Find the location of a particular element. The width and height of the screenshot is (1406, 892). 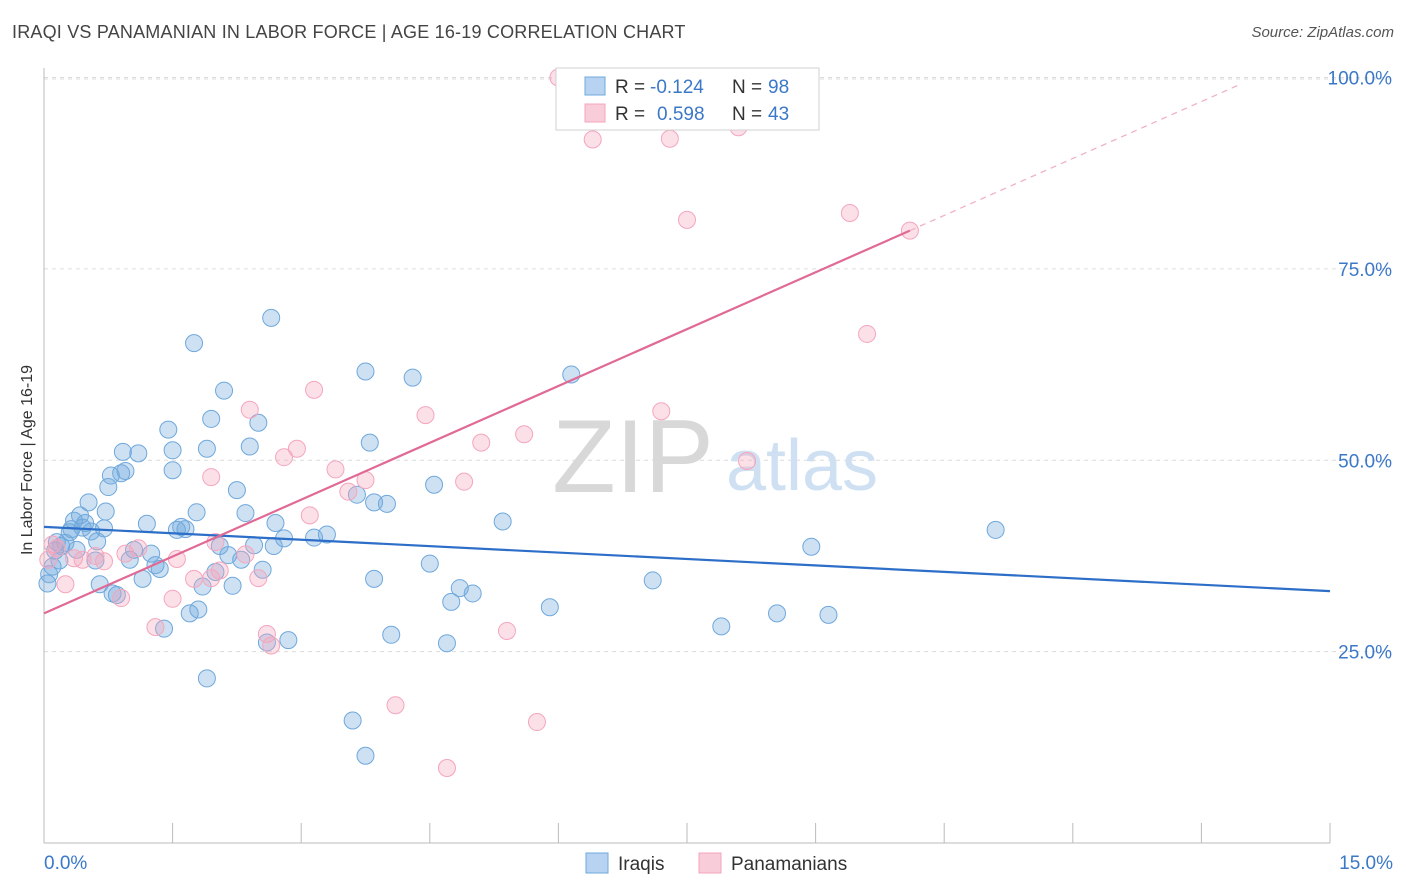

watermark-zip: ZIP is located at coordinates (633, 457).